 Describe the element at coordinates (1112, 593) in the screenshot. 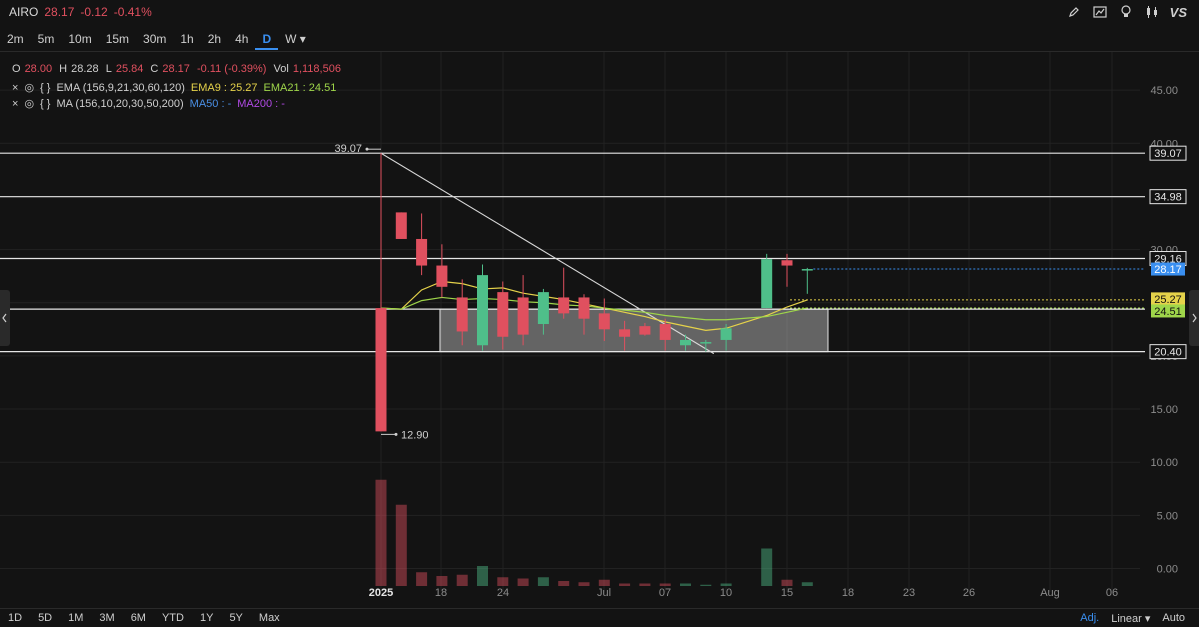

I see `x-tick-label: 06` at that location.